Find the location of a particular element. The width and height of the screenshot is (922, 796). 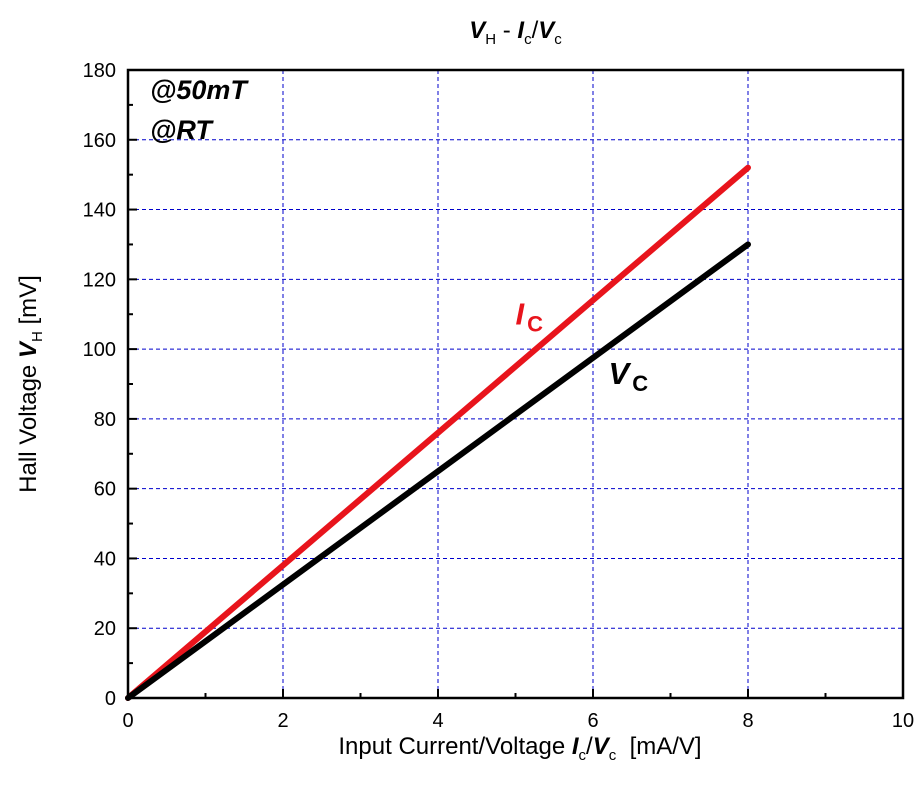

y-tick-label: 40 is located at coordinates (105, 559).